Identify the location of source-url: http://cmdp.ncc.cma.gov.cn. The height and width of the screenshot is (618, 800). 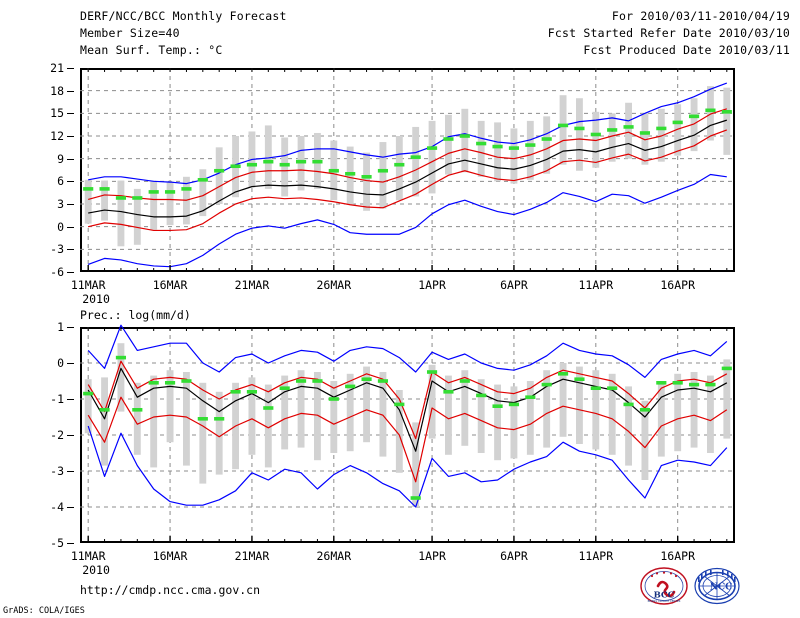
(170, 590).